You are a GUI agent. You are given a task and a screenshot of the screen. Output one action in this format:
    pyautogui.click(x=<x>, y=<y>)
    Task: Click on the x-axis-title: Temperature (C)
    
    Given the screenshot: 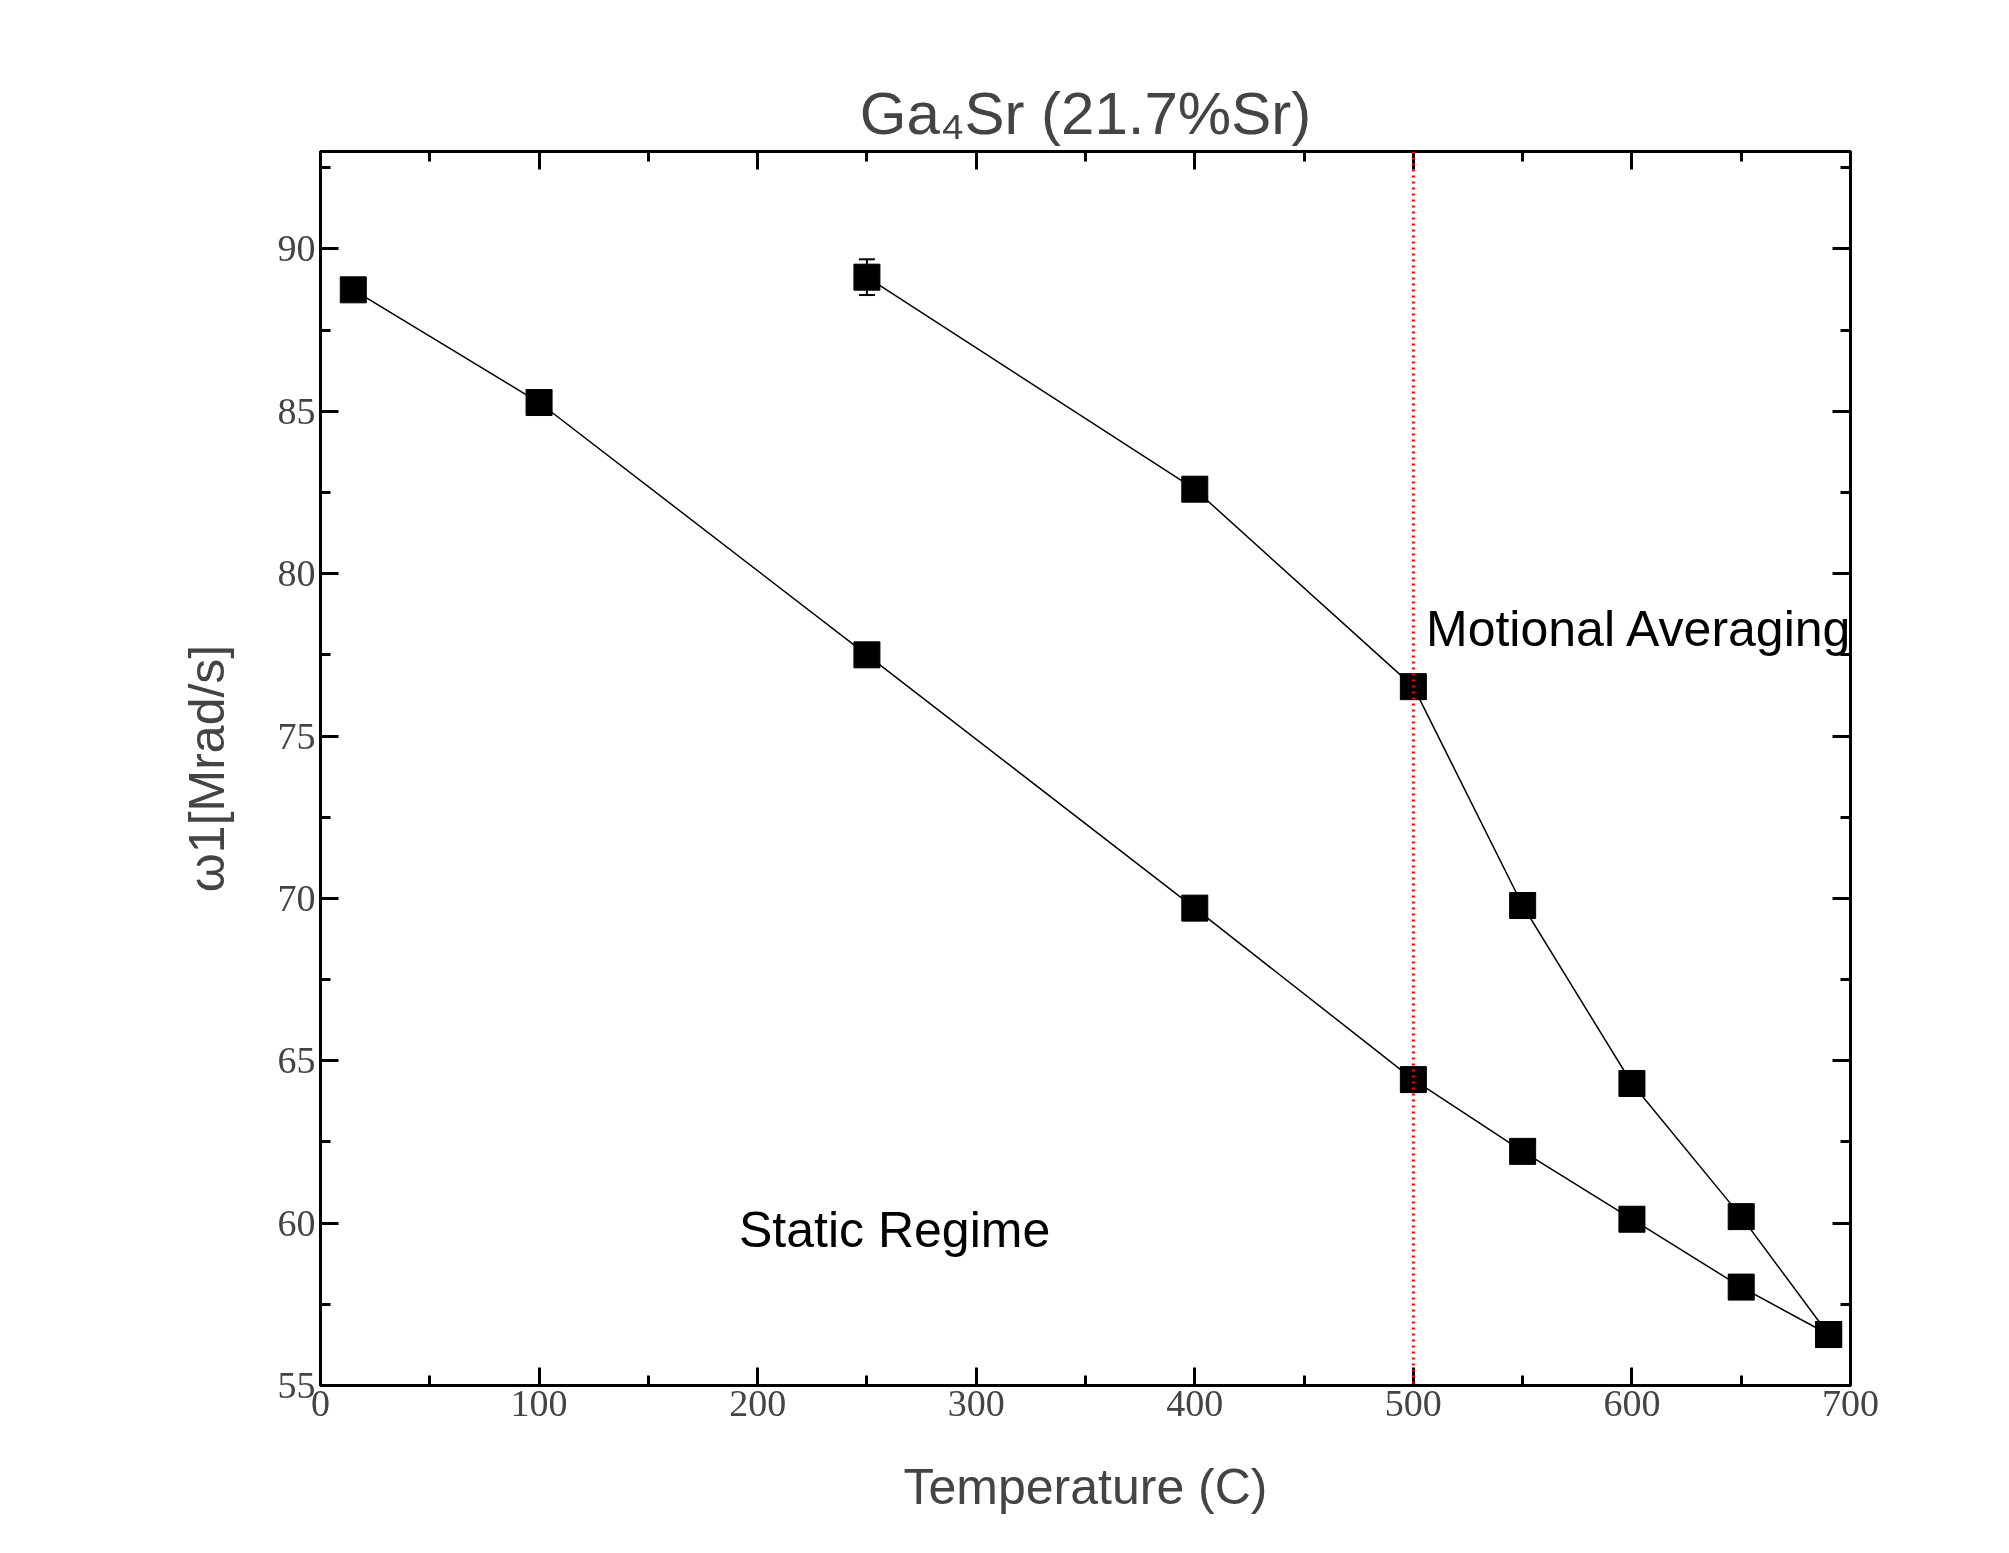 What is the action you would take?
    pyautogui.click(x=1085, y=1486)
    